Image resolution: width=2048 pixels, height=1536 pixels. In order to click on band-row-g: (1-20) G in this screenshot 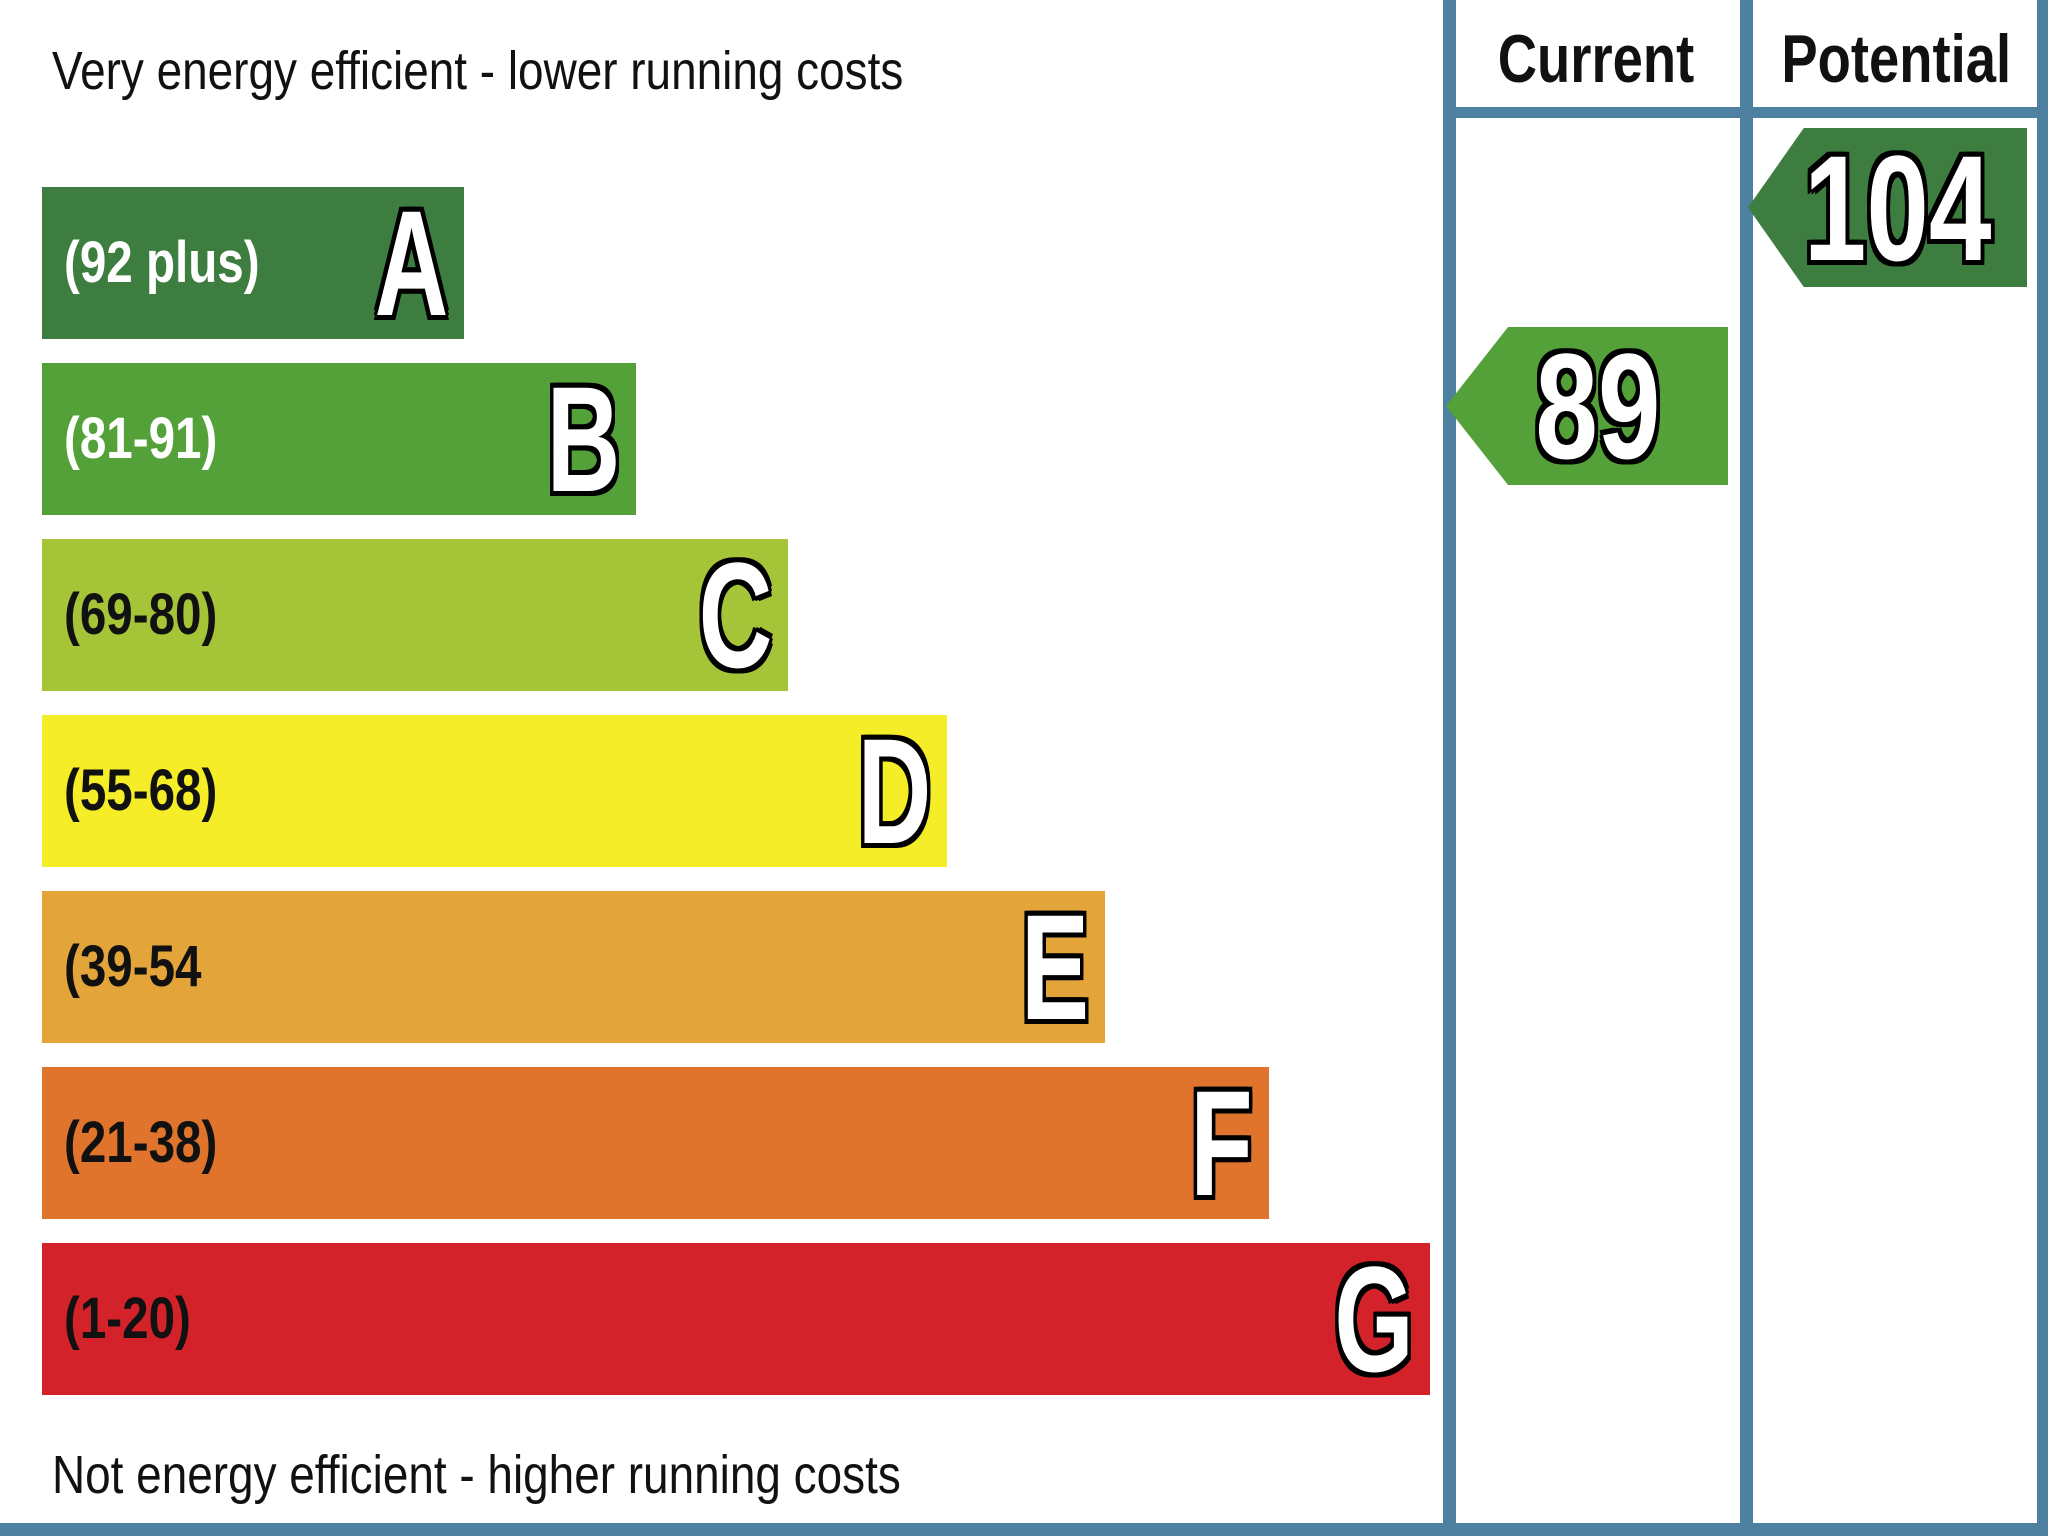, I will do `click(736, 1319)`.